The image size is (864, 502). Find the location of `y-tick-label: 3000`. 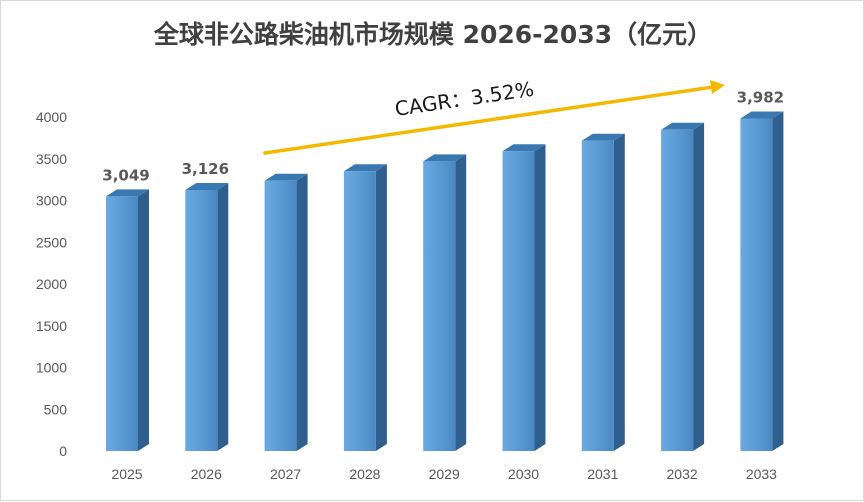

y-tick-label: 3000 is located at coordinates (51, 201).